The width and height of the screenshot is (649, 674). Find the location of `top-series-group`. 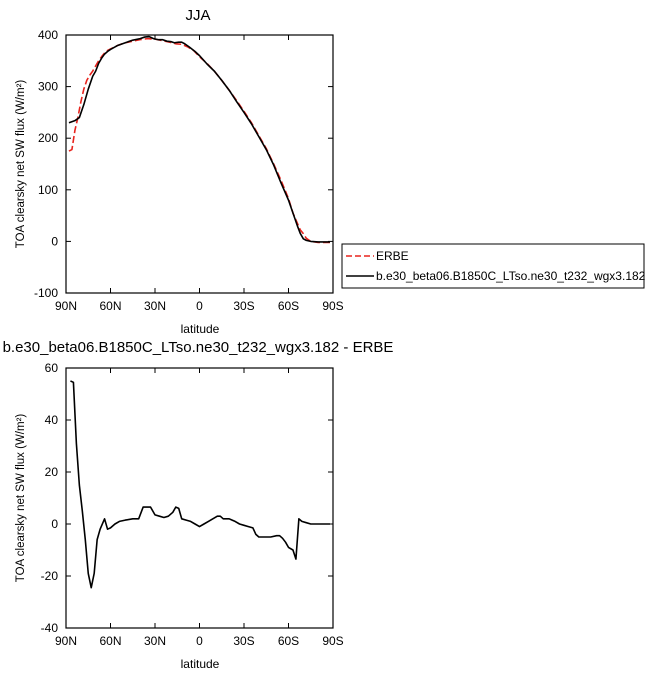

top-series-group is located at coordinates (199, 139).